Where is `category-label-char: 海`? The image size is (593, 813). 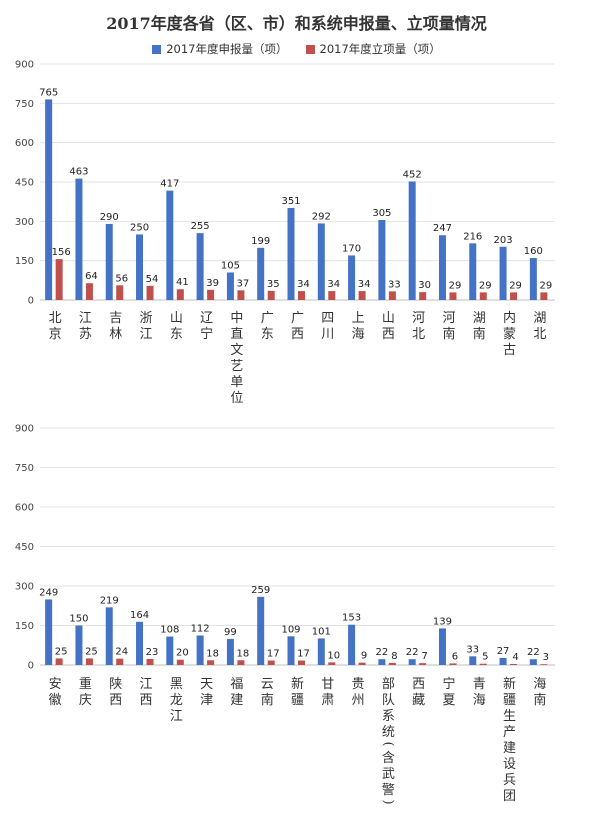 category-label-char: 海 is located at coordinates (479, 700).